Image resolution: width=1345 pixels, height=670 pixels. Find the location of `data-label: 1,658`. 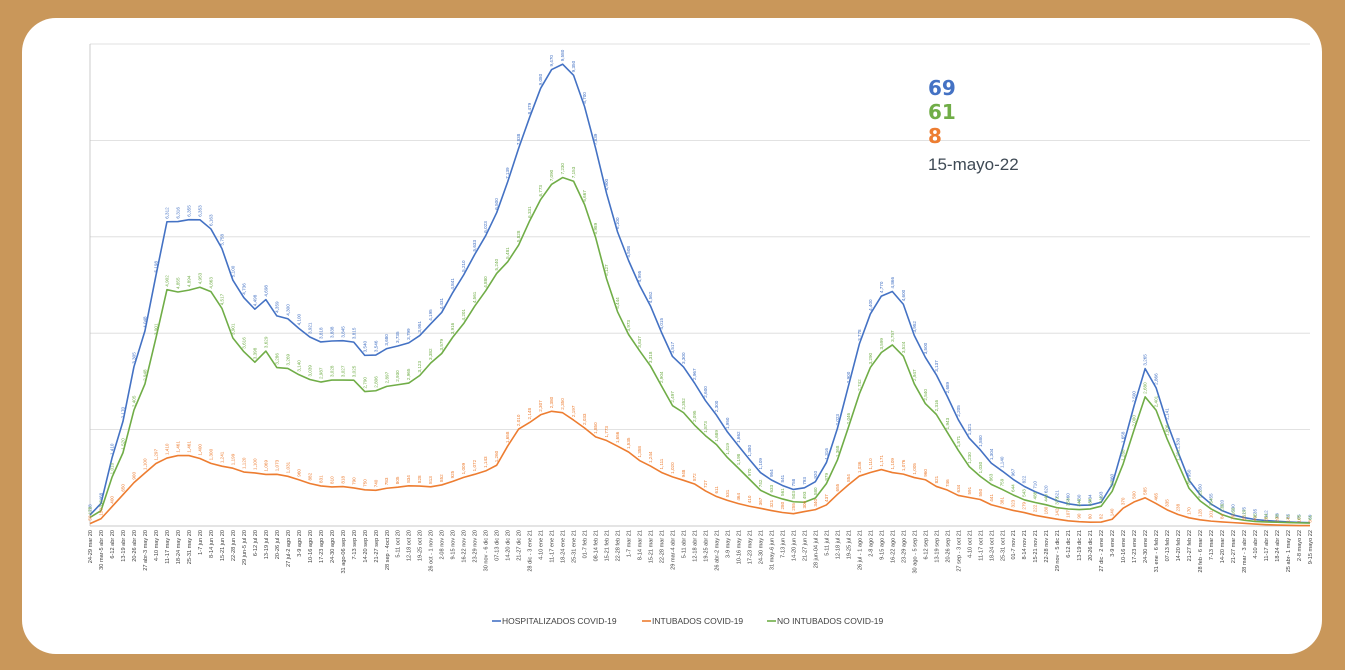

data-label: 1,658 is located at coordinates (507, 437).